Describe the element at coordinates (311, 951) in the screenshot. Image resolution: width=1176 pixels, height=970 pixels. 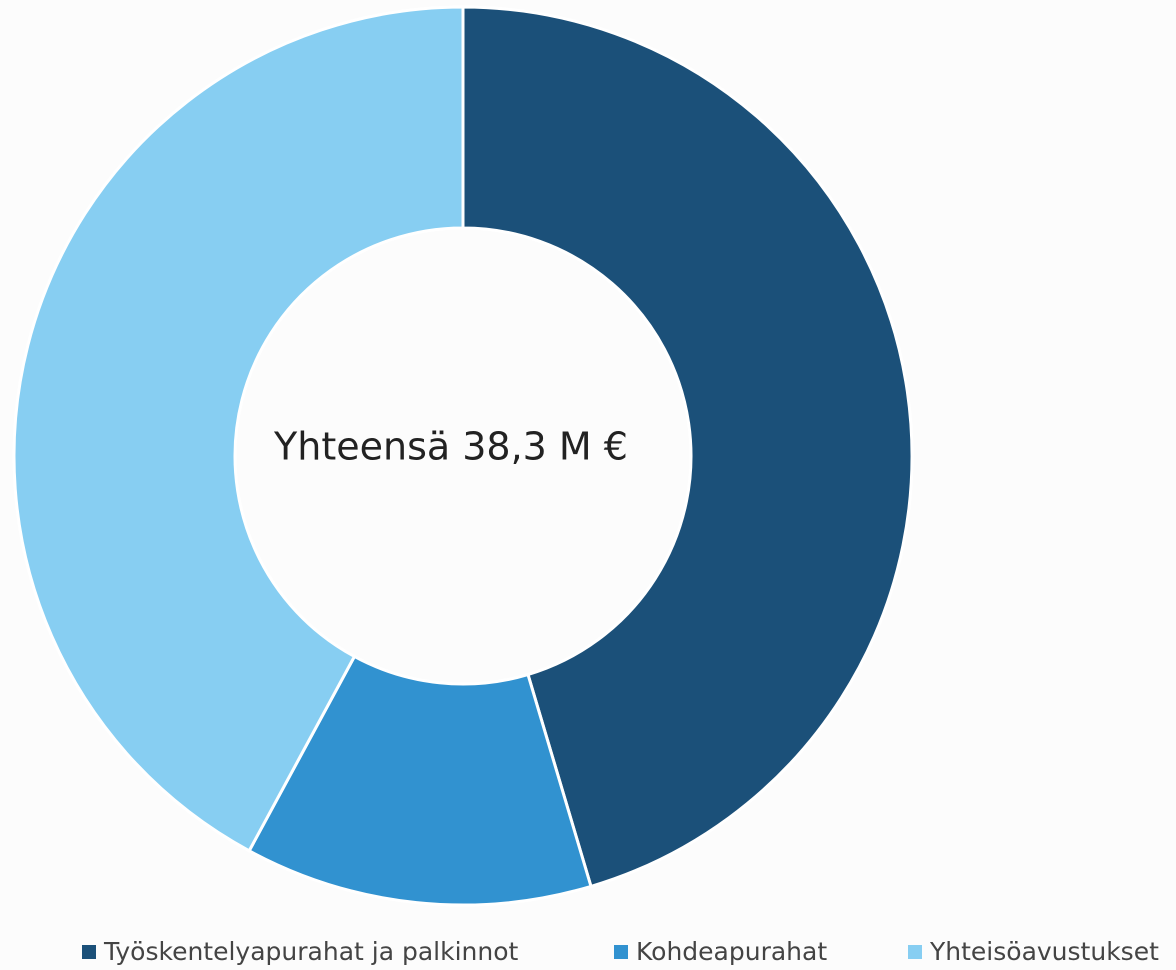
I see `legend-label: Työskentelyapurahat ja palkinnot` at that location.